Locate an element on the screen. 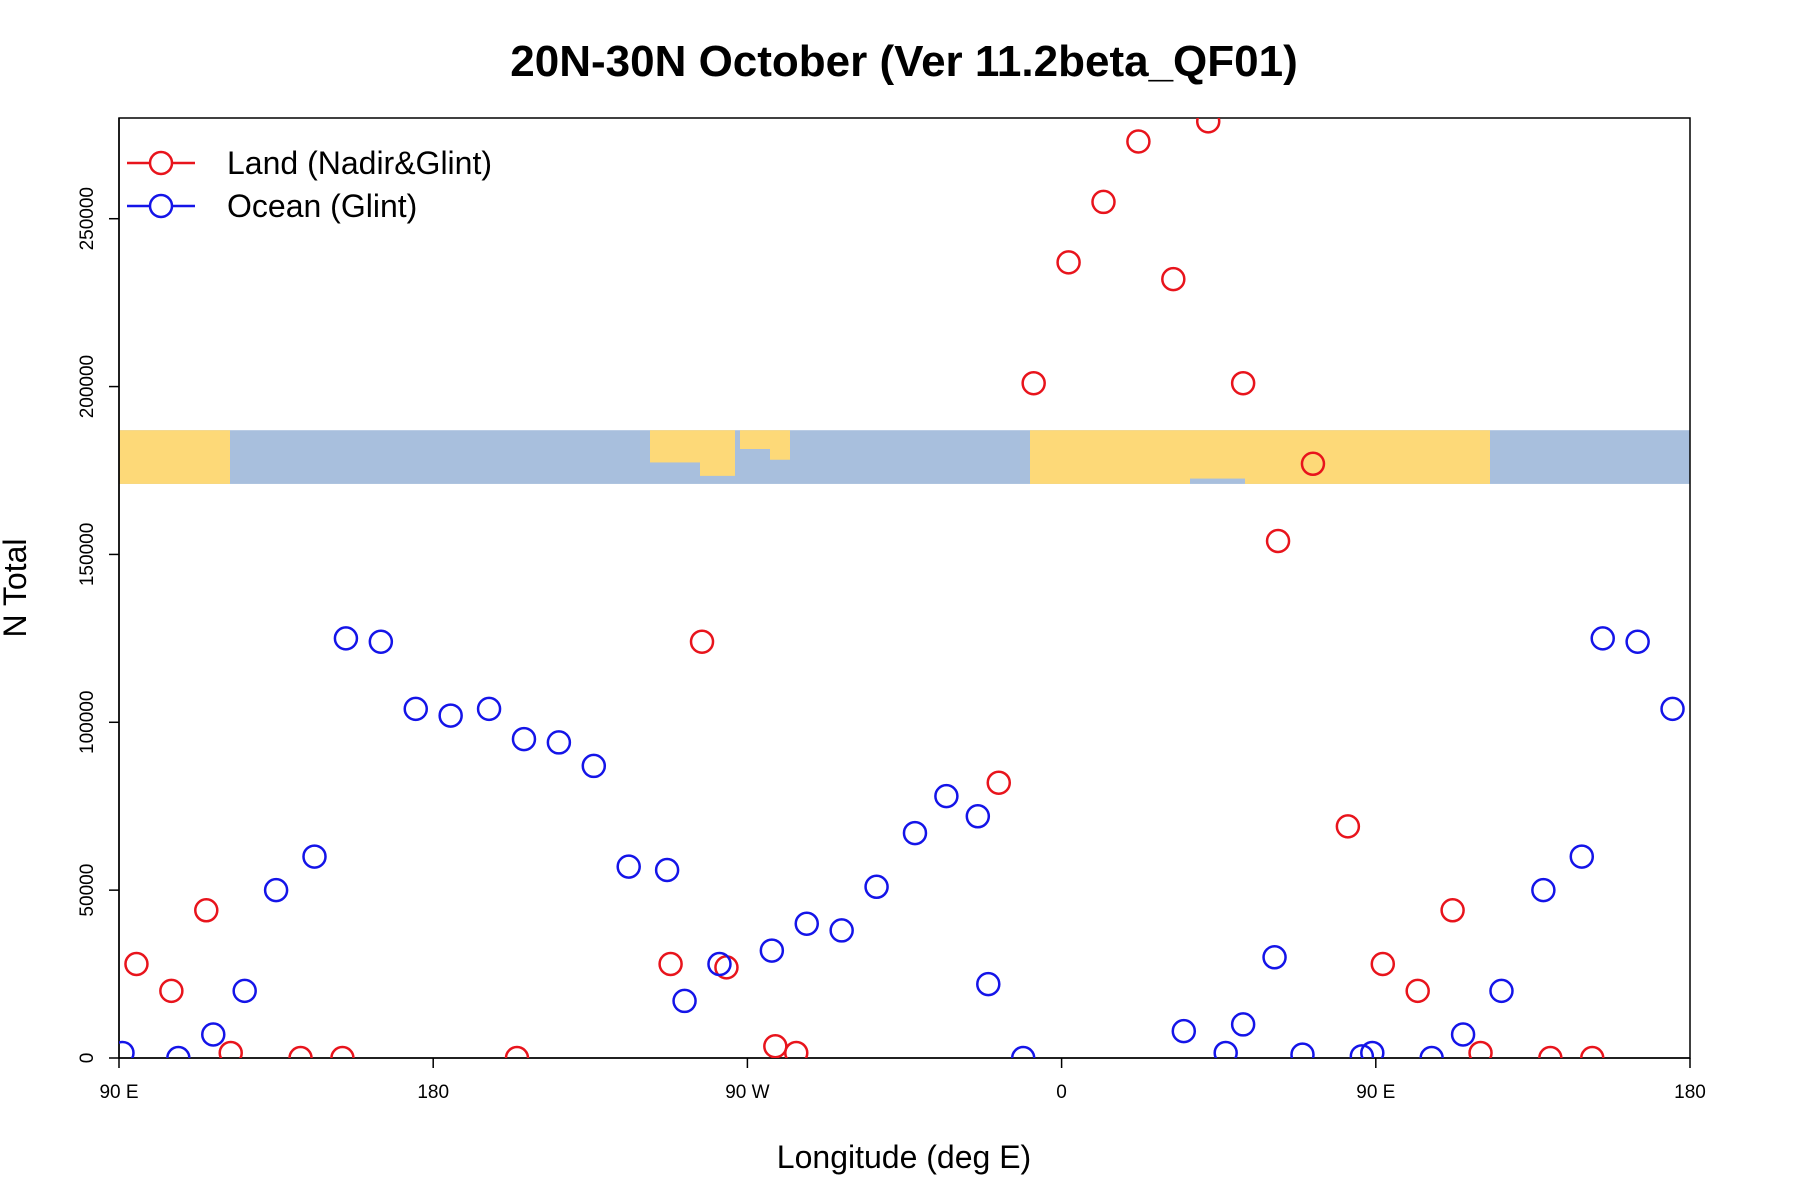 The width and height of the screenshot is (1800, 1200). legend-label-ocean: Ocean (Glint) is located at coordinates (322, 206).